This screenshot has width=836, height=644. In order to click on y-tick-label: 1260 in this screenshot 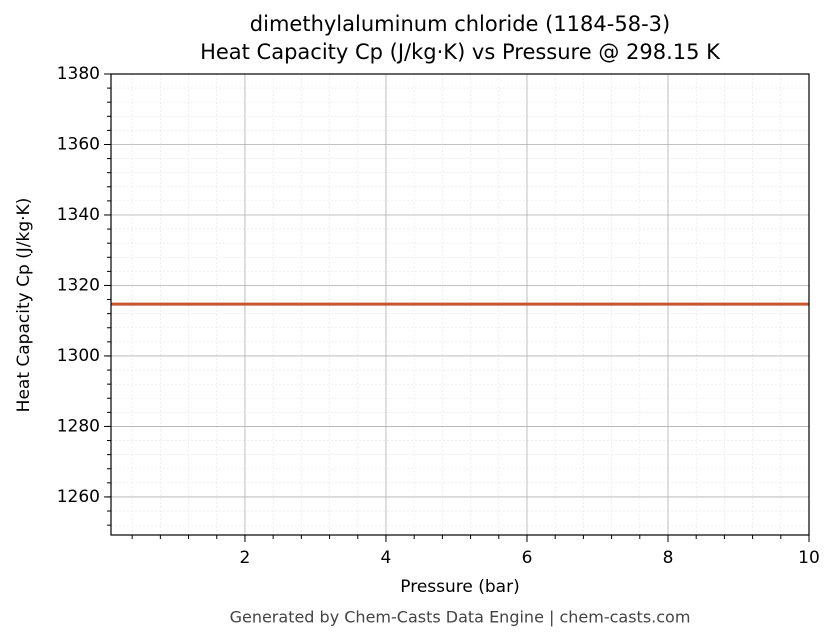, I will do `click(78, 497)`.